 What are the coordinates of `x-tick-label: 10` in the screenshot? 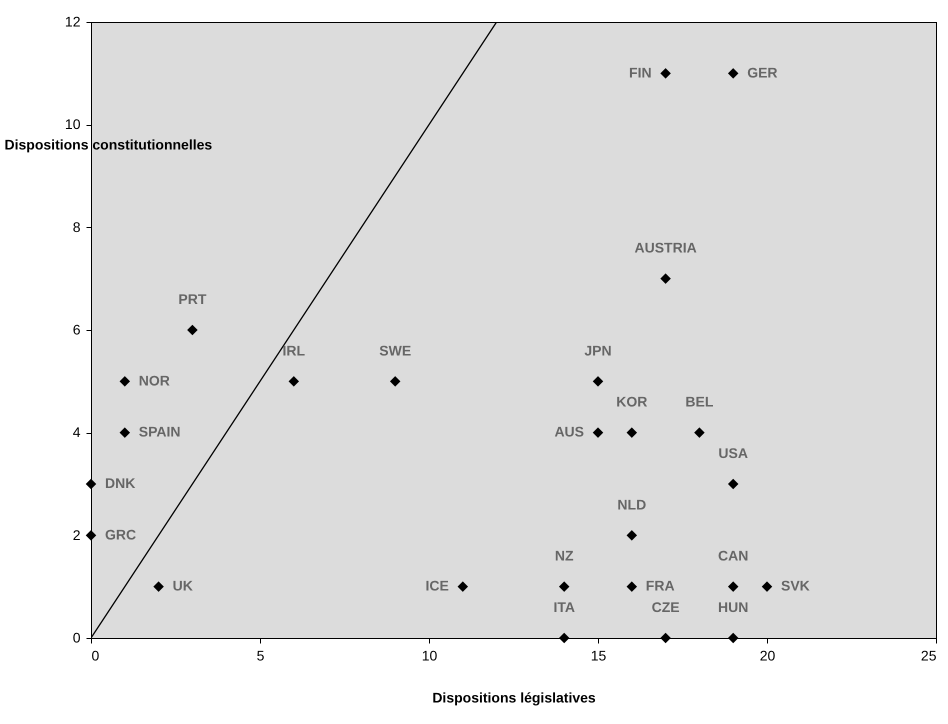 It's located at (430, 656).